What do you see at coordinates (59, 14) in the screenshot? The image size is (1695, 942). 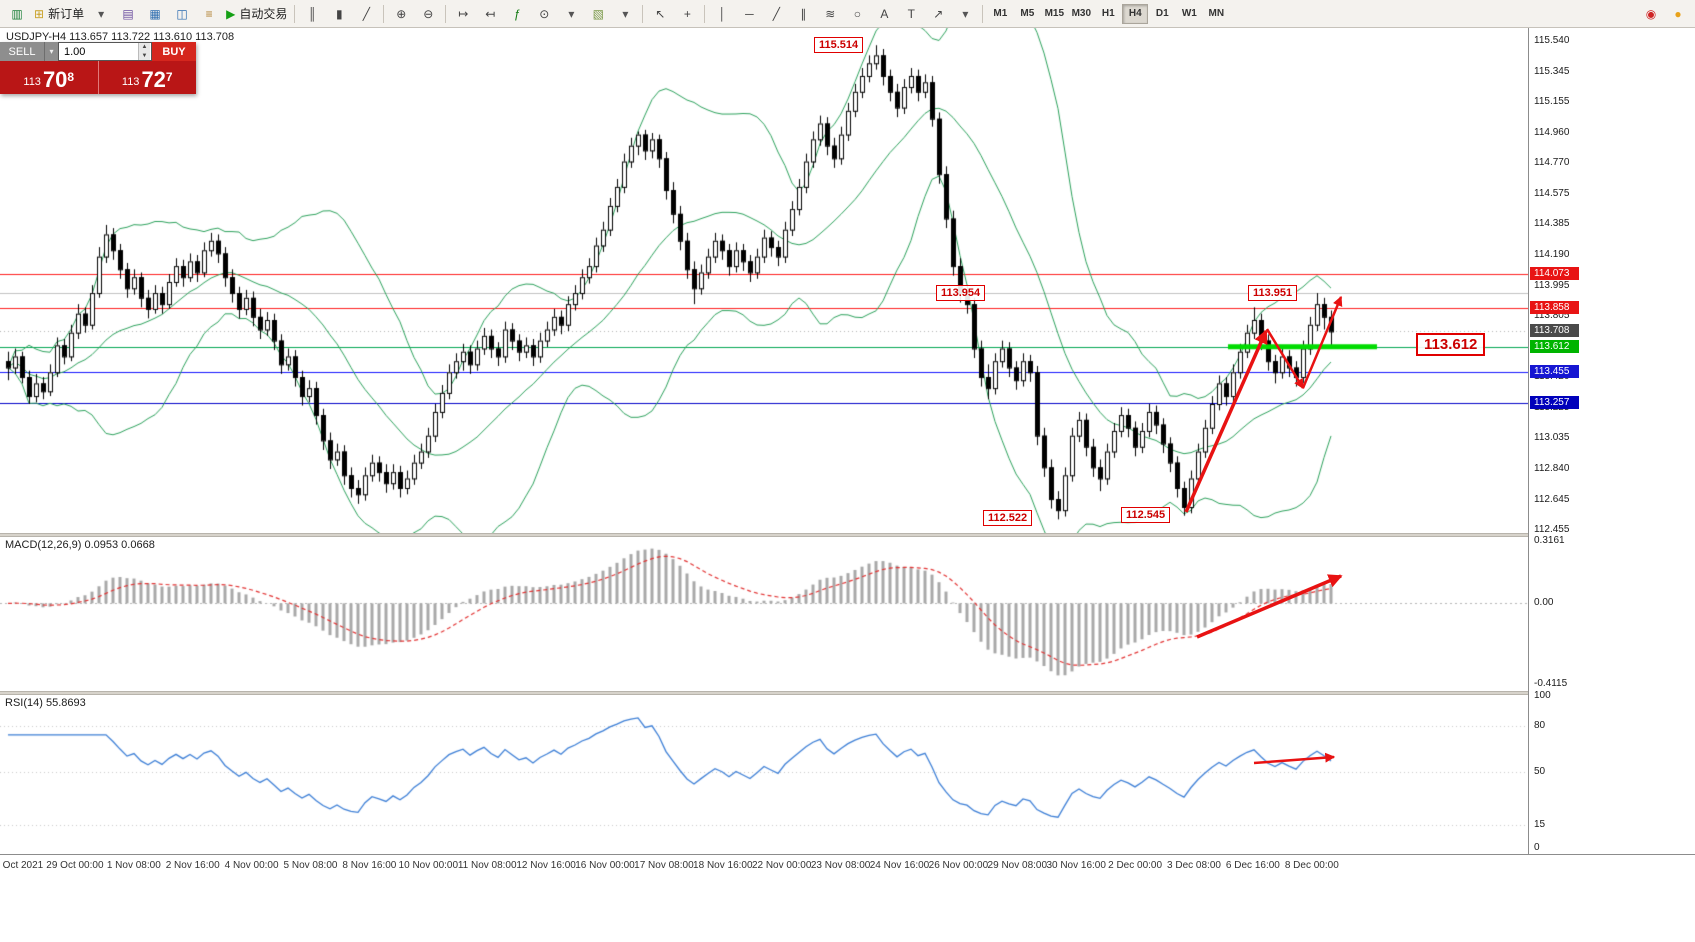 I see `new-order-button: ⊞ 新订单` at bounding box center [59, 14].